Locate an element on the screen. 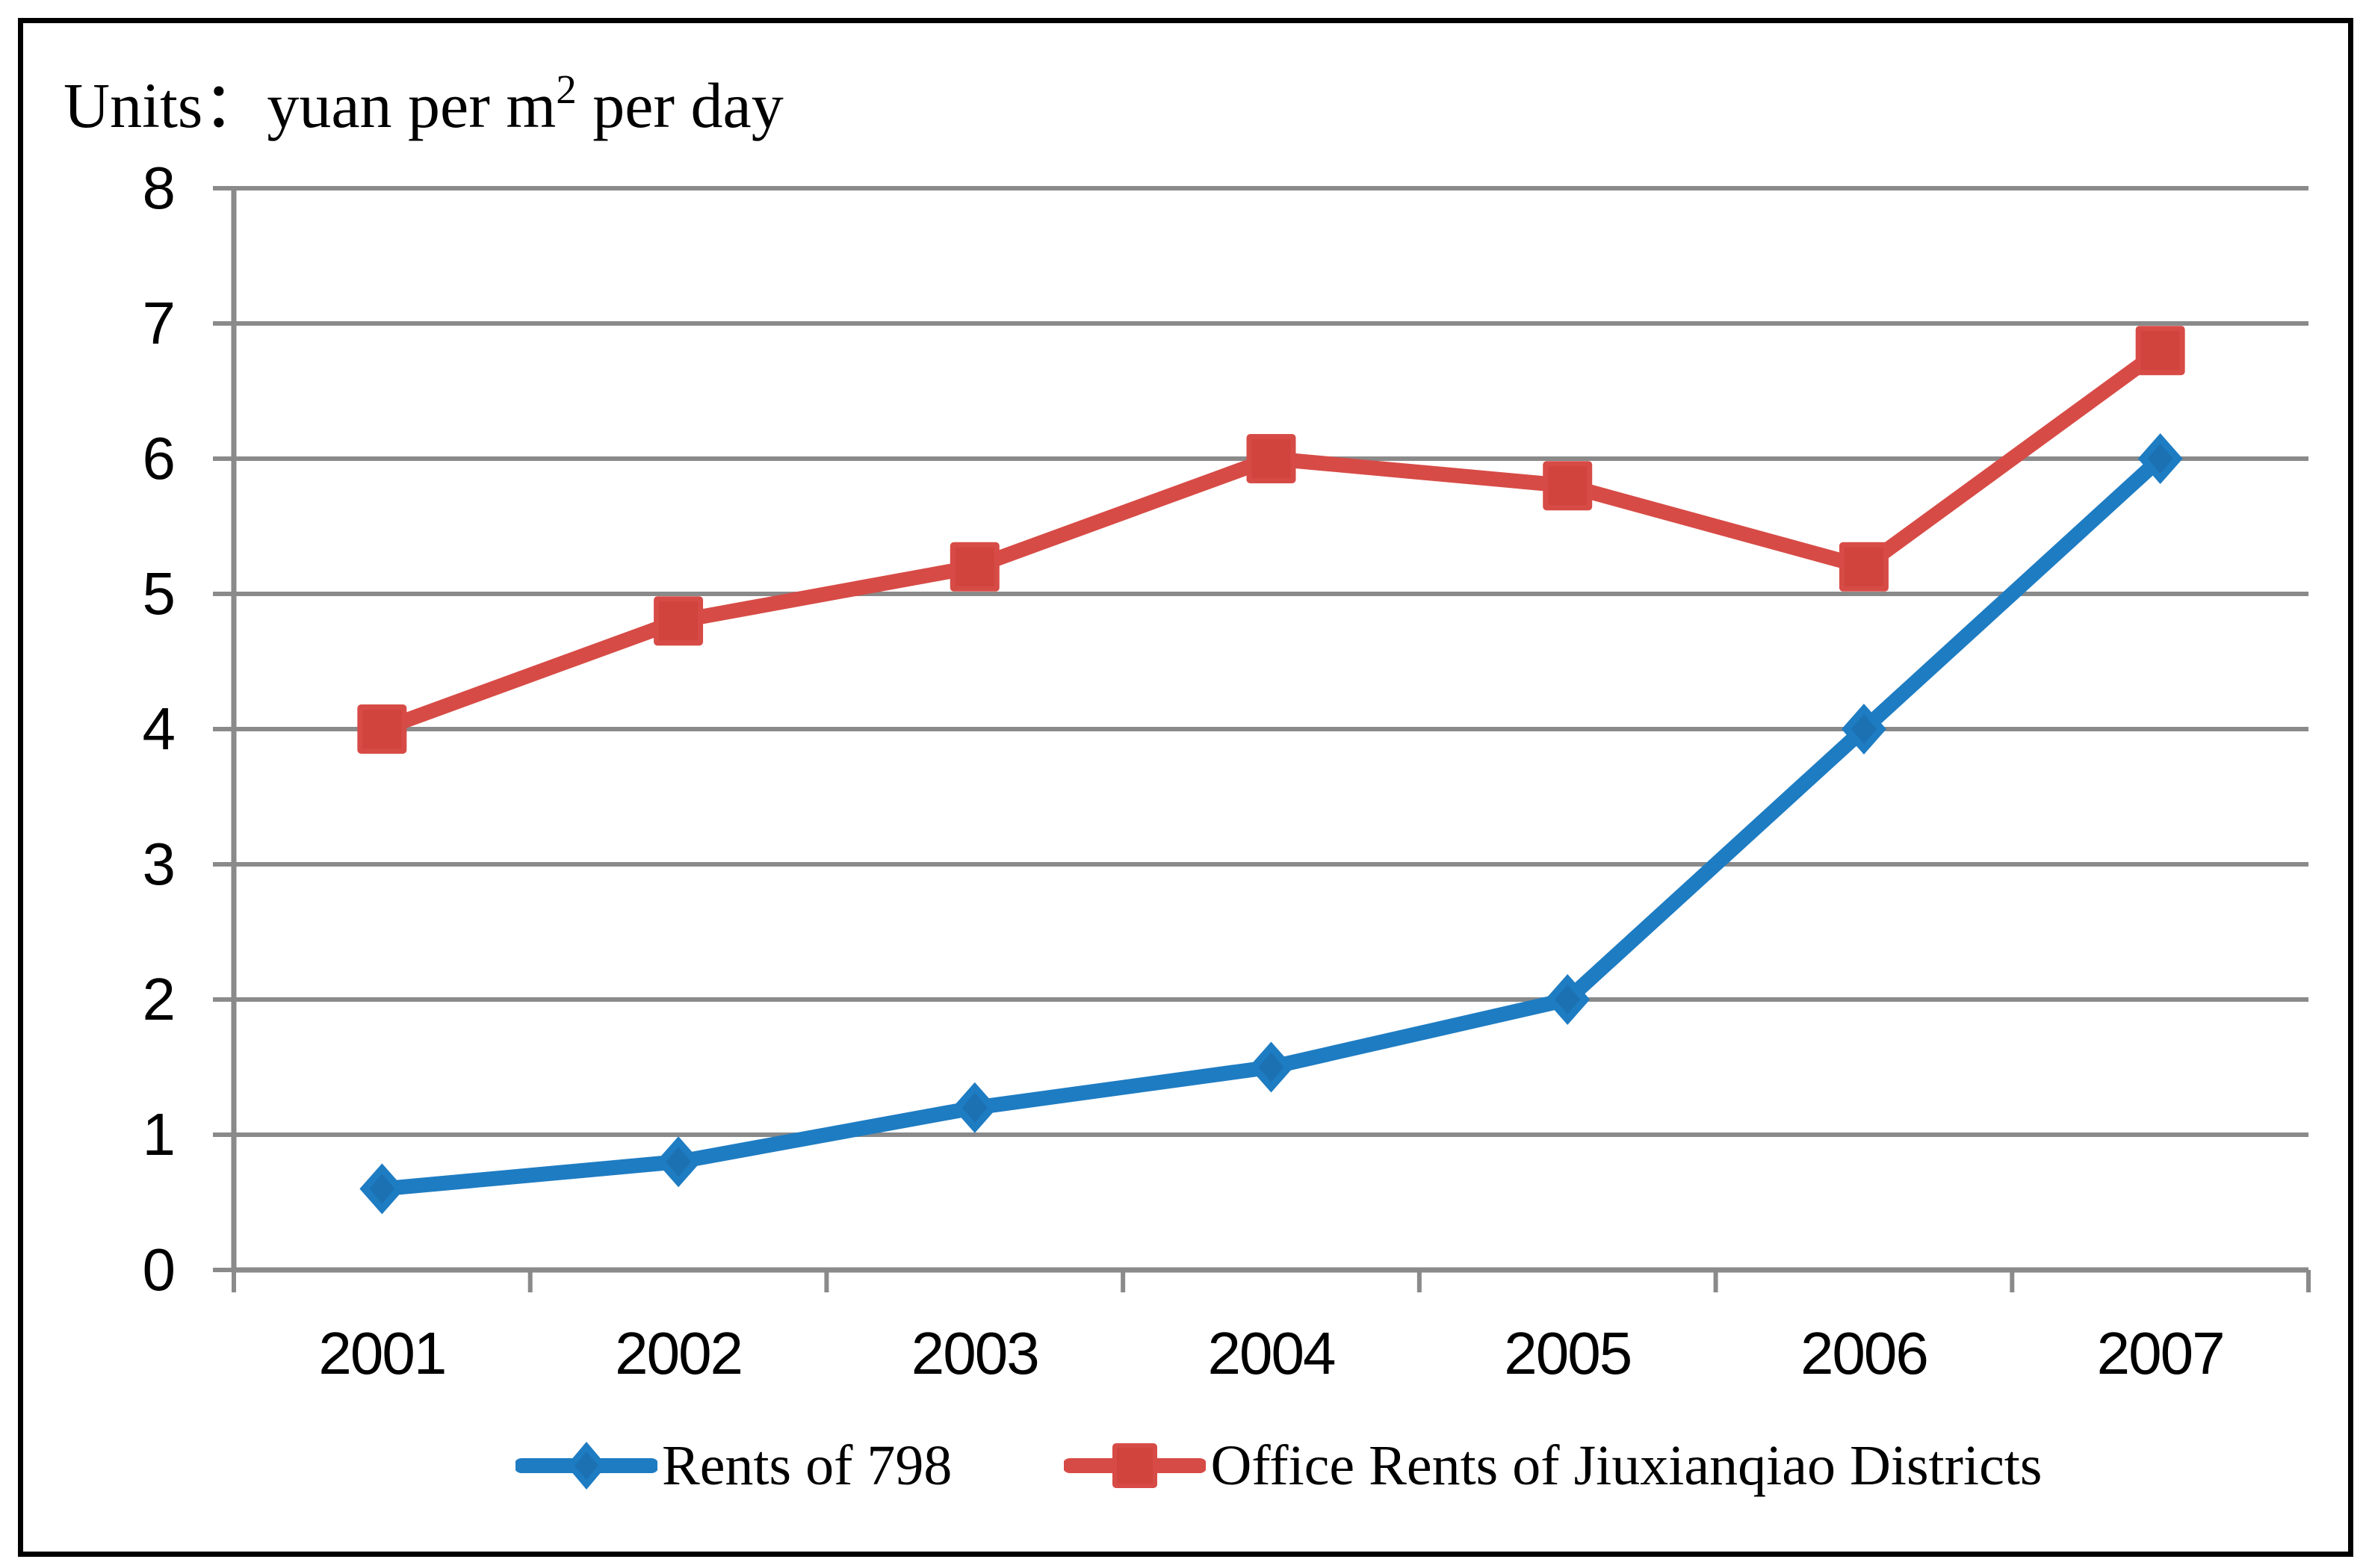 The width and height of the screenshot is (2366, 1568). units-label-body: yuan per m is located at coordinates (412, 105).